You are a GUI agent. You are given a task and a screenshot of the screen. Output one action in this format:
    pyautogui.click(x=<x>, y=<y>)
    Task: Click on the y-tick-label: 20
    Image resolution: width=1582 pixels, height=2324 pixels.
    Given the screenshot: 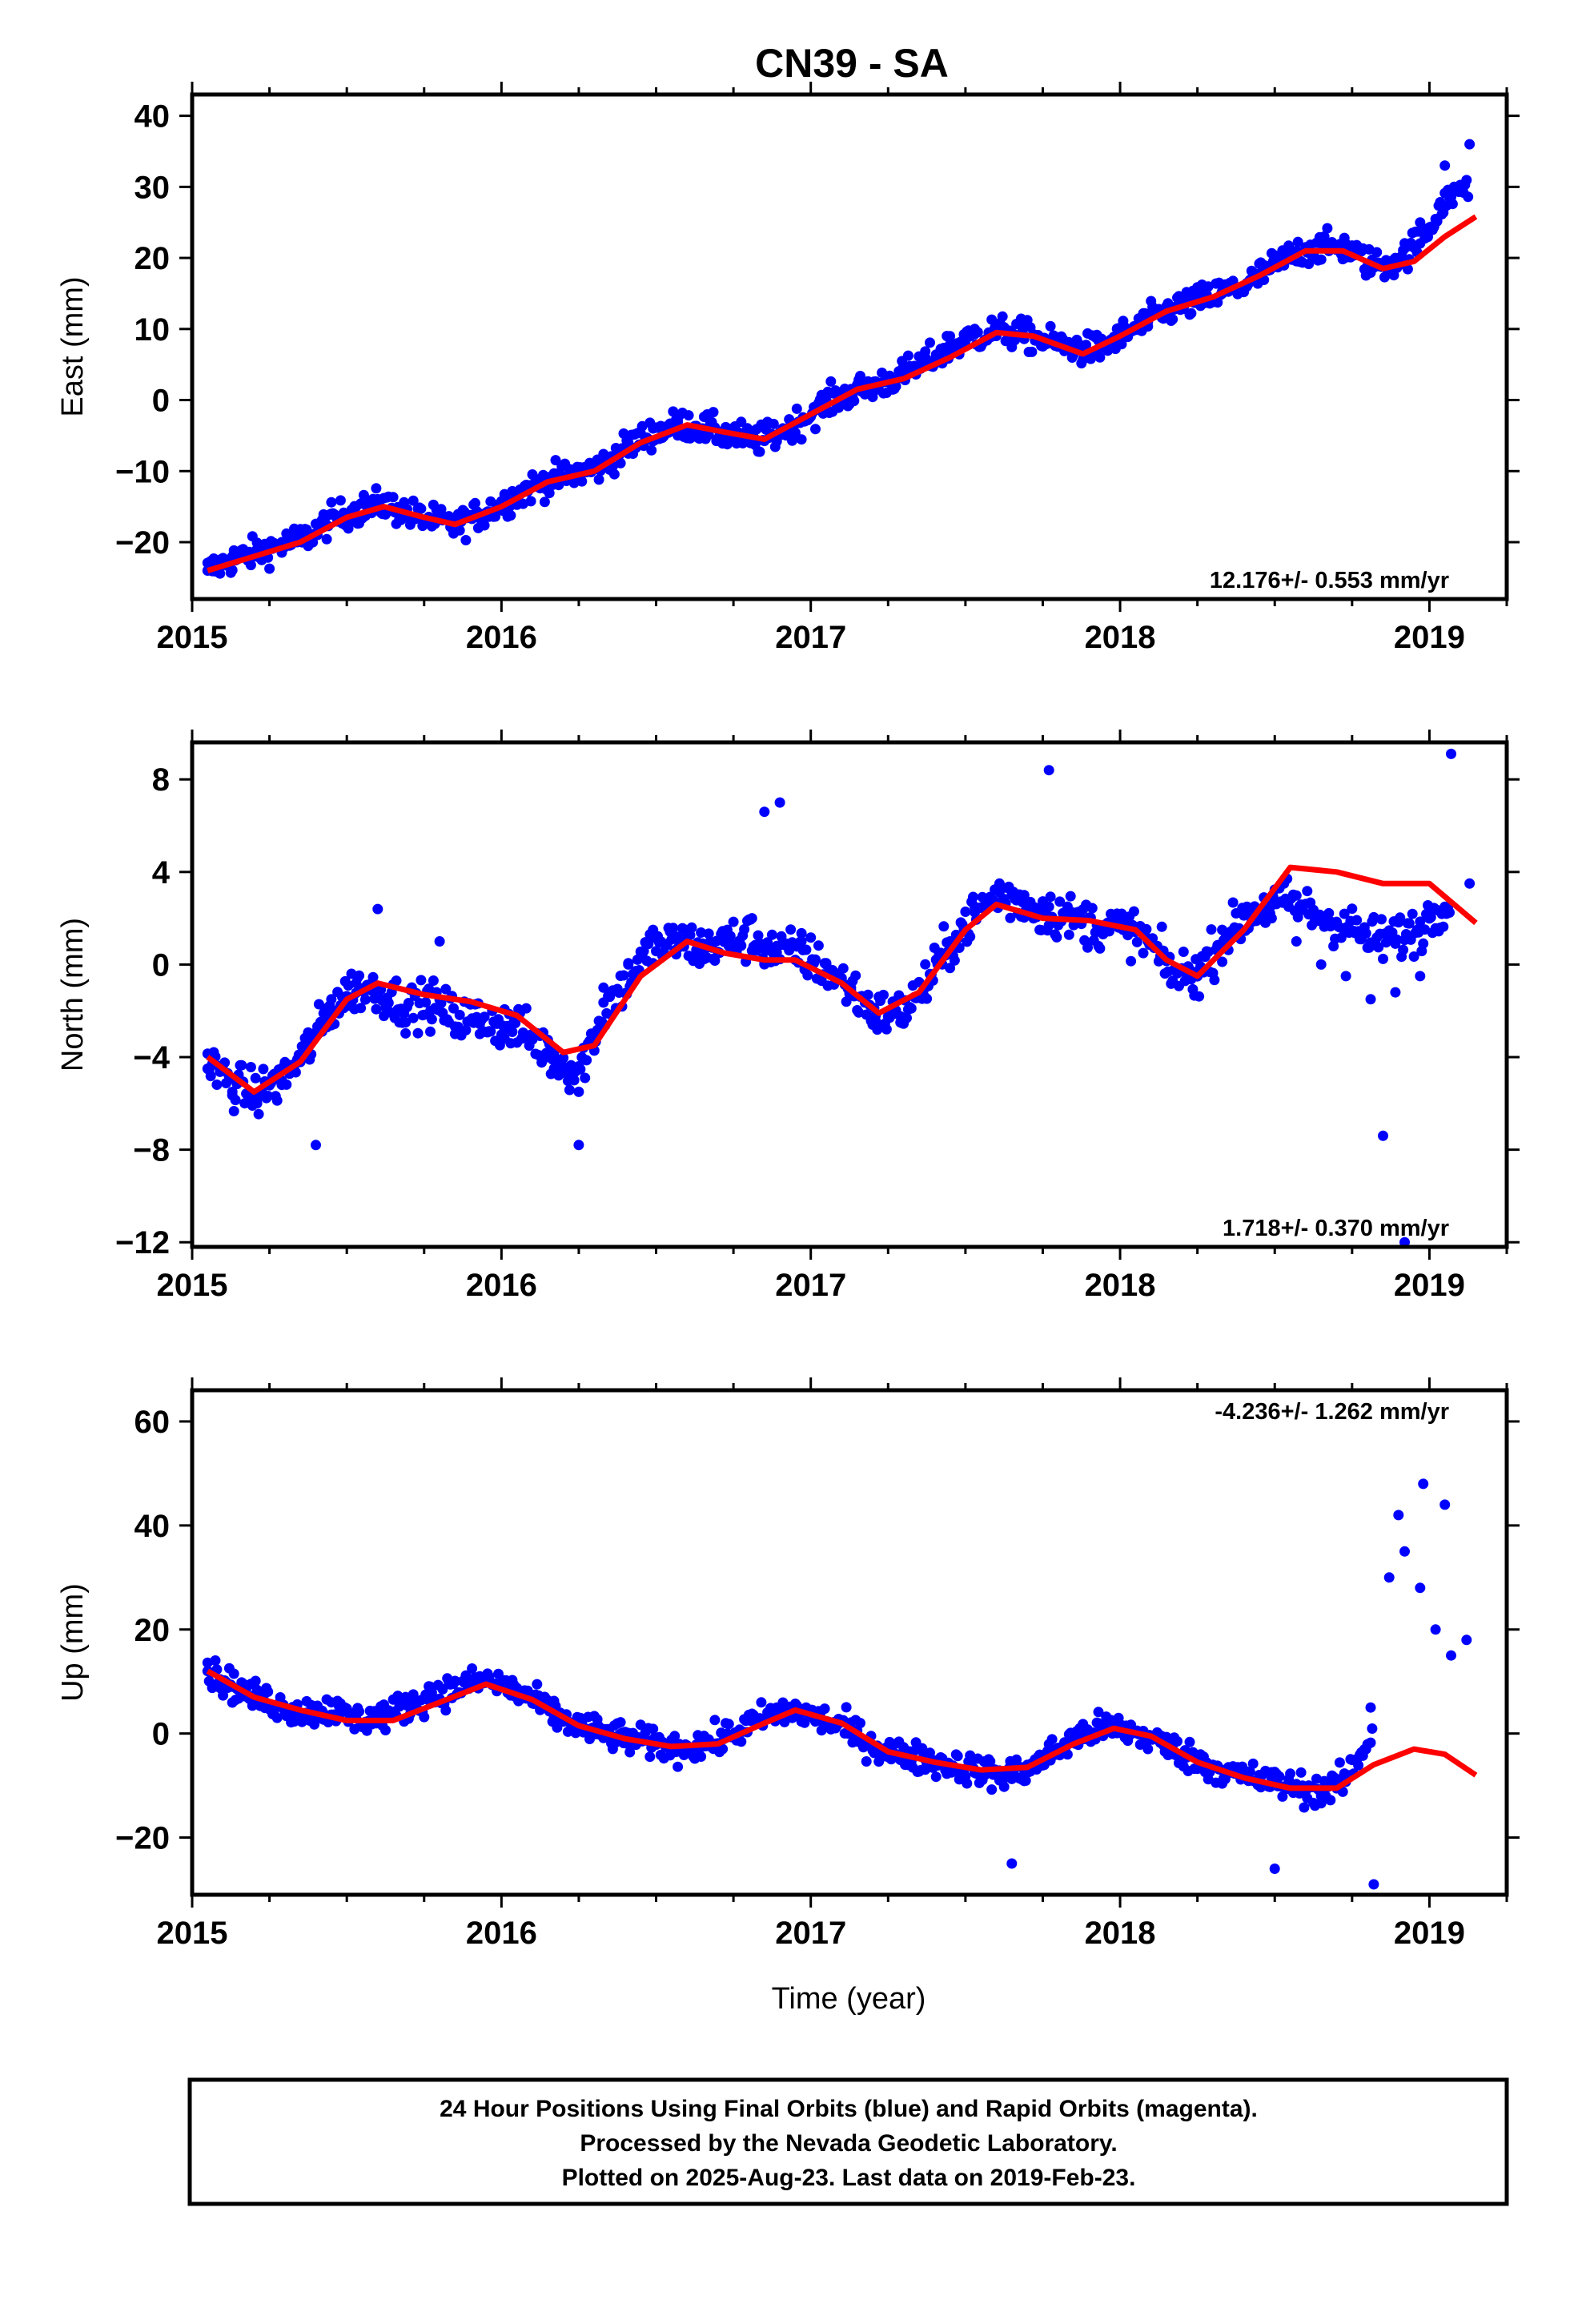 What is the action you would take?
    pyautogui.click(x=153, y=1631)
    